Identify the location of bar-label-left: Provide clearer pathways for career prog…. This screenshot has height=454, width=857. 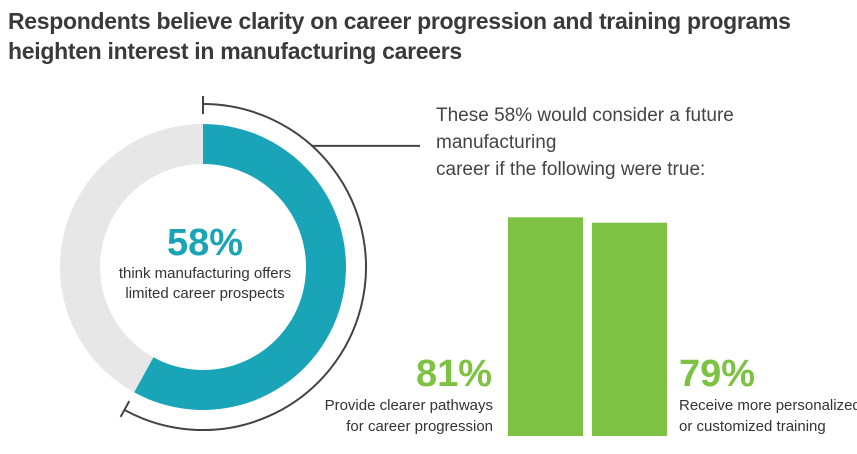
(409, 416).